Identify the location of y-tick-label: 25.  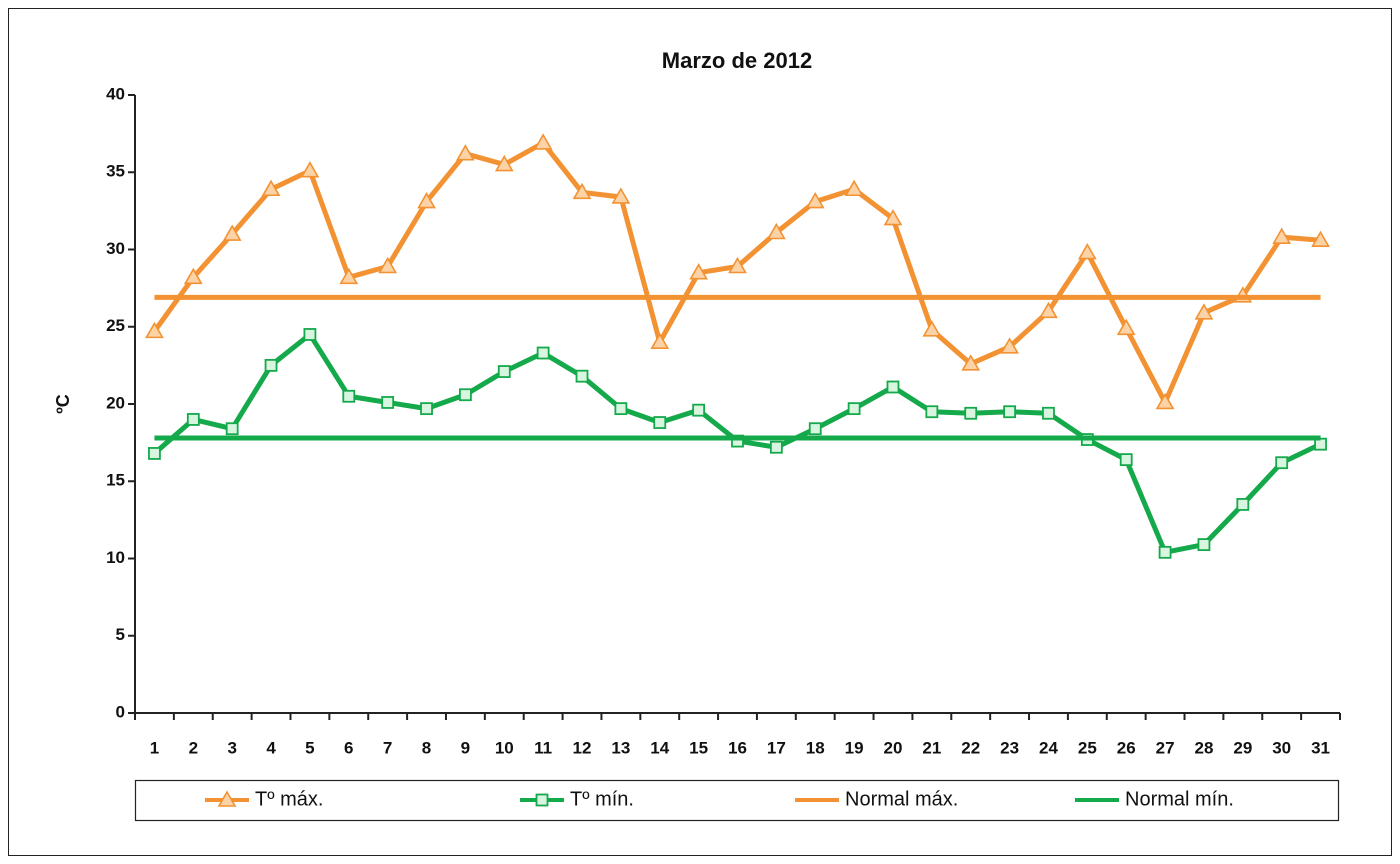
(115, 325).